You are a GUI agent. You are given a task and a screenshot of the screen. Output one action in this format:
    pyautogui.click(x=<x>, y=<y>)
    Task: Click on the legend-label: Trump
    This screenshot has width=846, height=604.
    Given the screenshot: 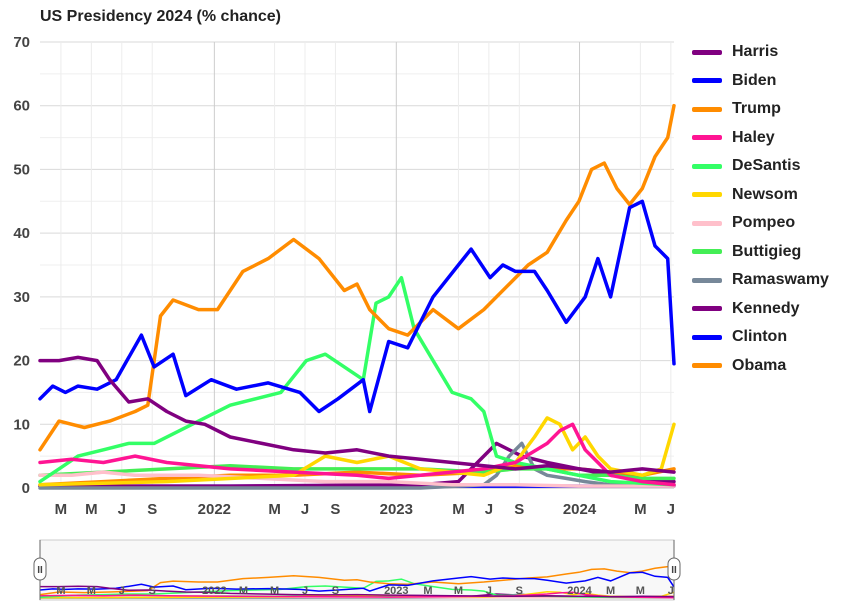 What is the action you would take?
    pyautogui.click(x=756, y=109)
    